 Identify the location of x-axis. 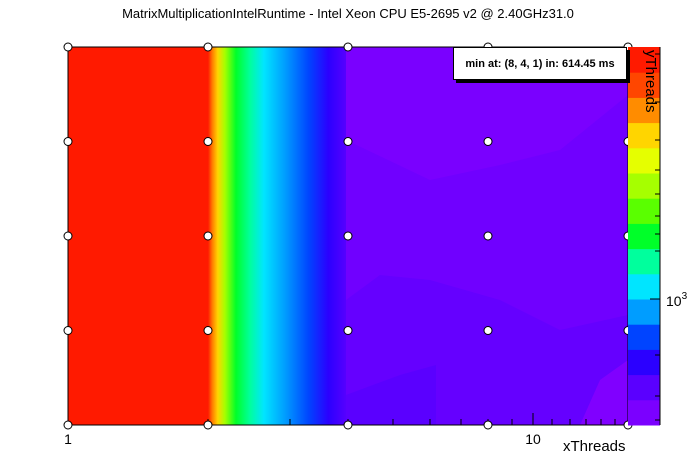
(341, 419).